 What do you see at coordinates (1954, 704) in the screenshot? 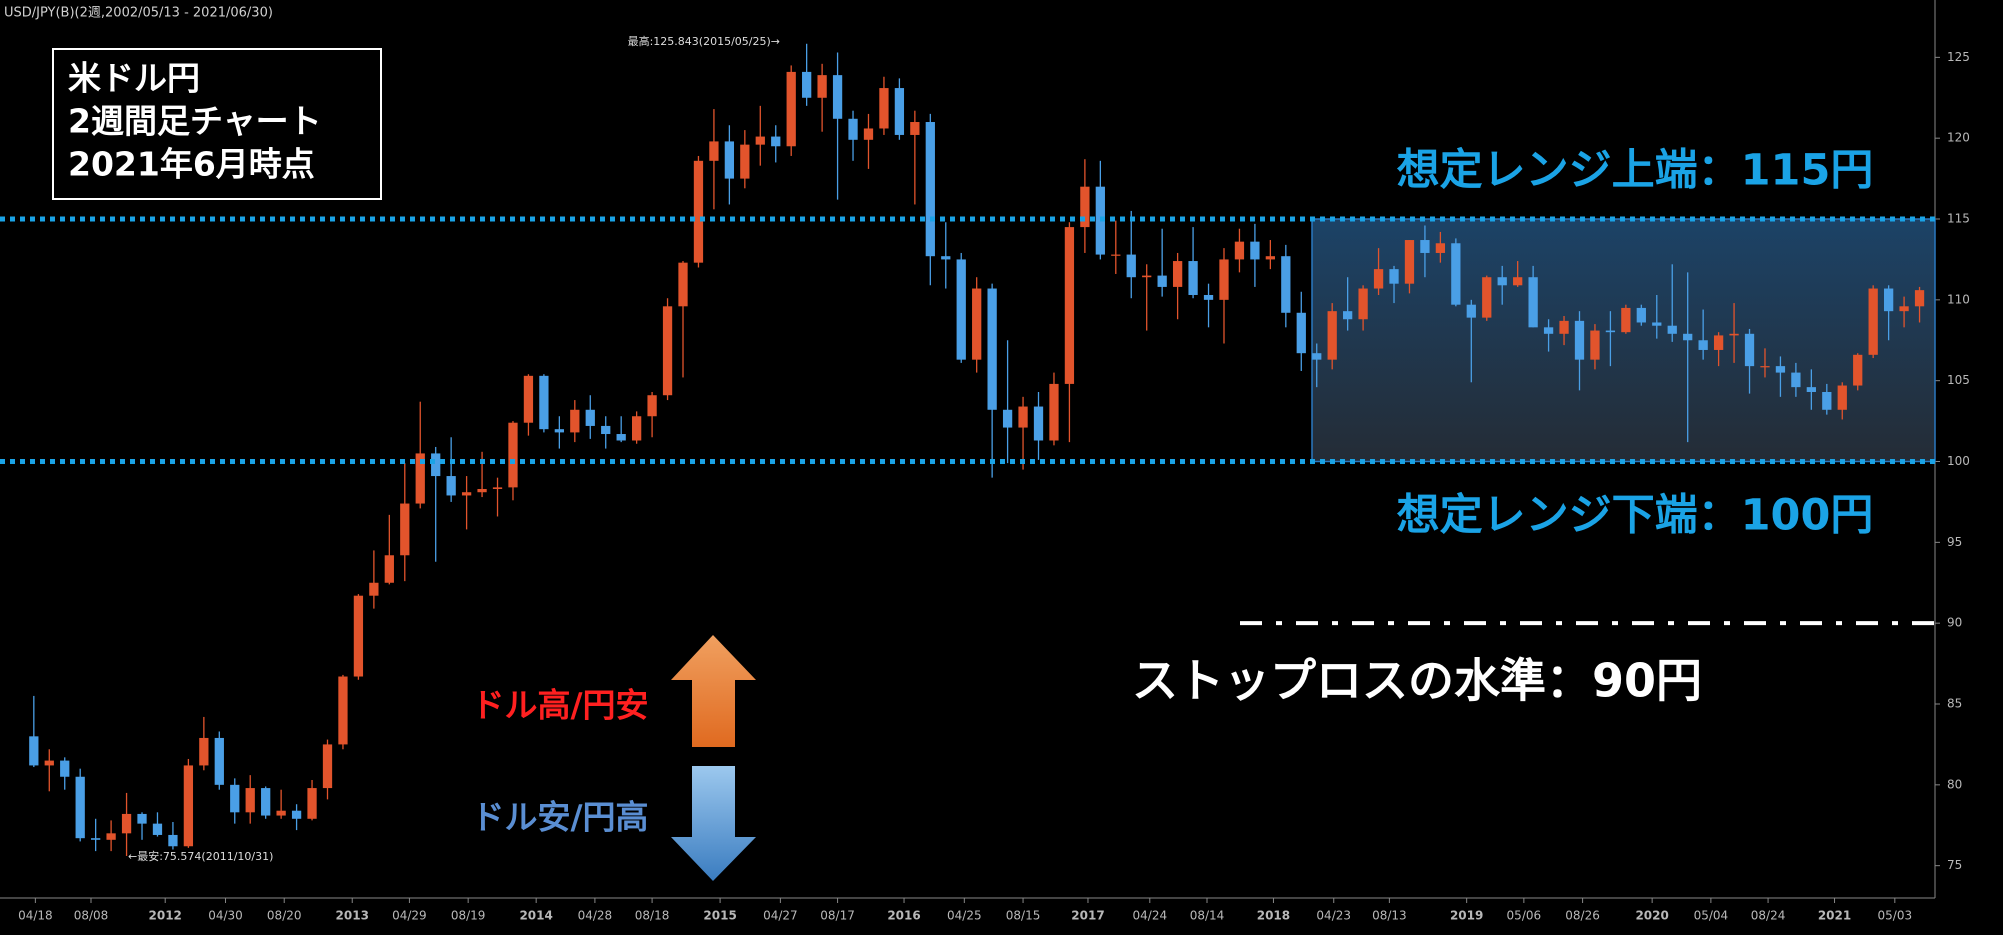
I see `y-tick-label: 85` at bounding box center [1954, 704].